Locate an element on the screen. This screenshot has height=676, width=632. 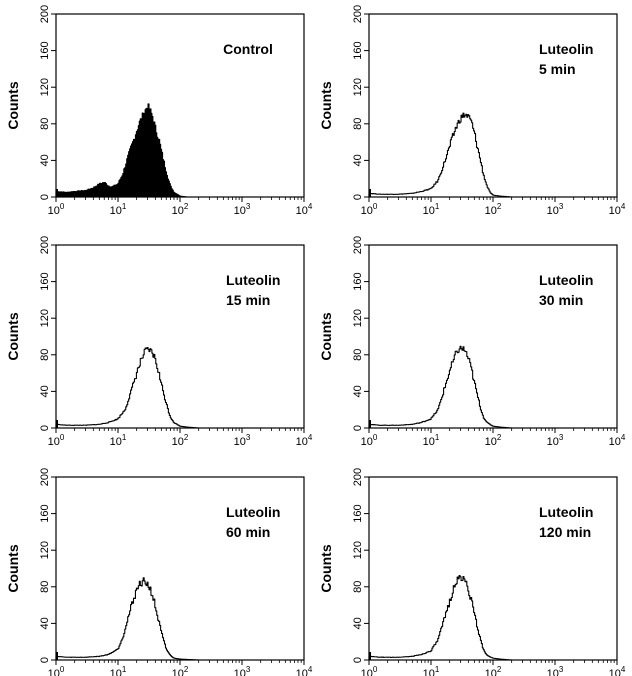
panel-label: Luteolin 120 min is located at coordinates (566, 522).